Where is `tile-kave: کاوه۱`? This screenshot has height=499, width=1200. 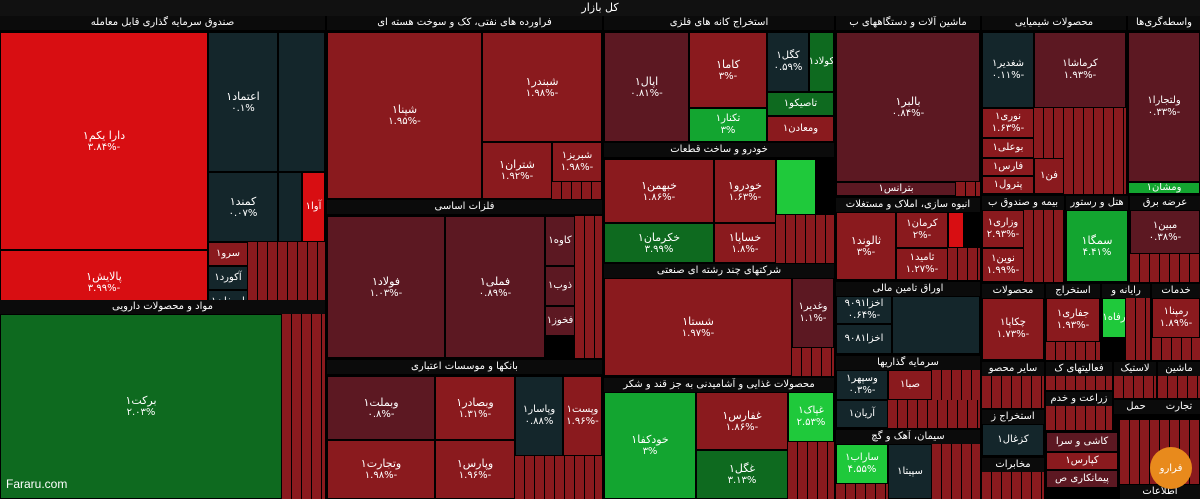
tile-kave: کاوه۱ is located at coordinates (560, 241).